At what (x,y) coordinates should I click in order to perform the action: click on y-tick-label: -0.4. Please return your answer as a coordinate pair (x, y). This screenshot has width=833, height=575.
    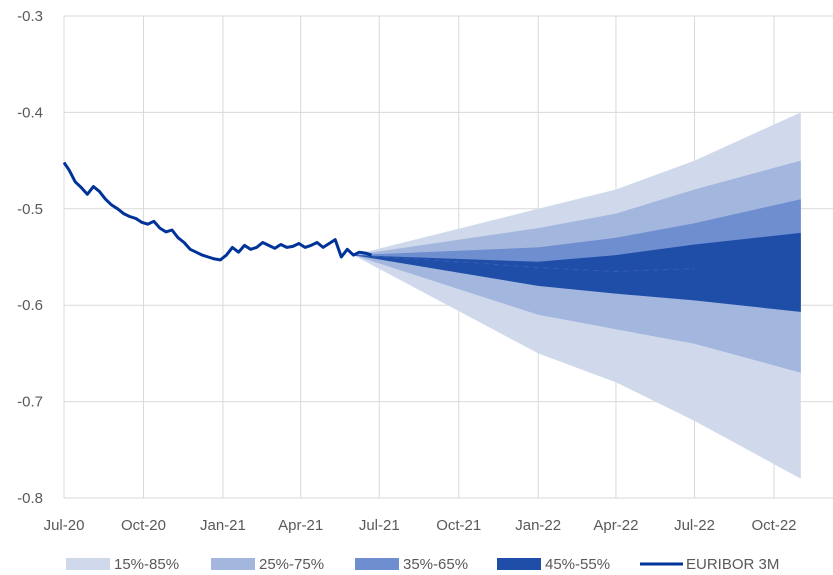
    Looking at the image, I should click on (30, 112).